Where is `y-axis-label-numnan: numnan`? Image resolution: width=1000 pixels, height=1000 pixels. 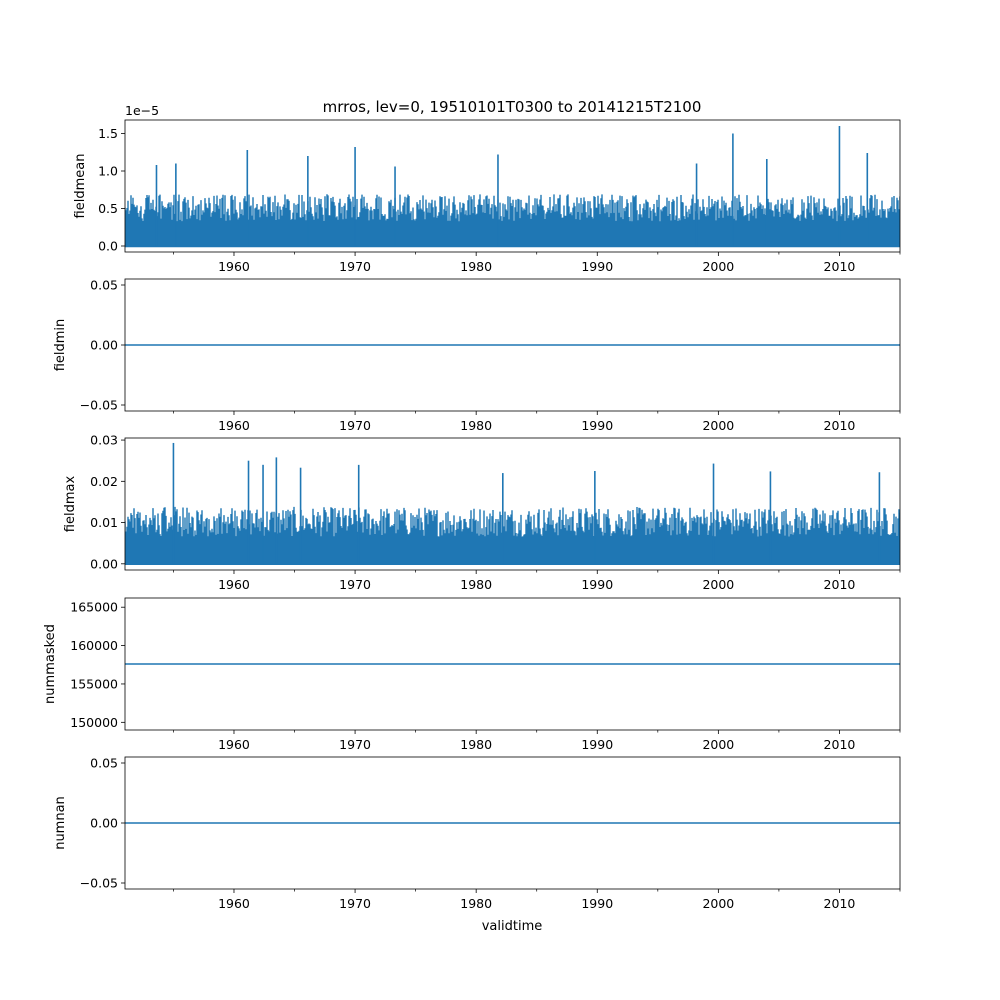
y-axis-label-numnan: numnan is located at coordinates (60, 823).